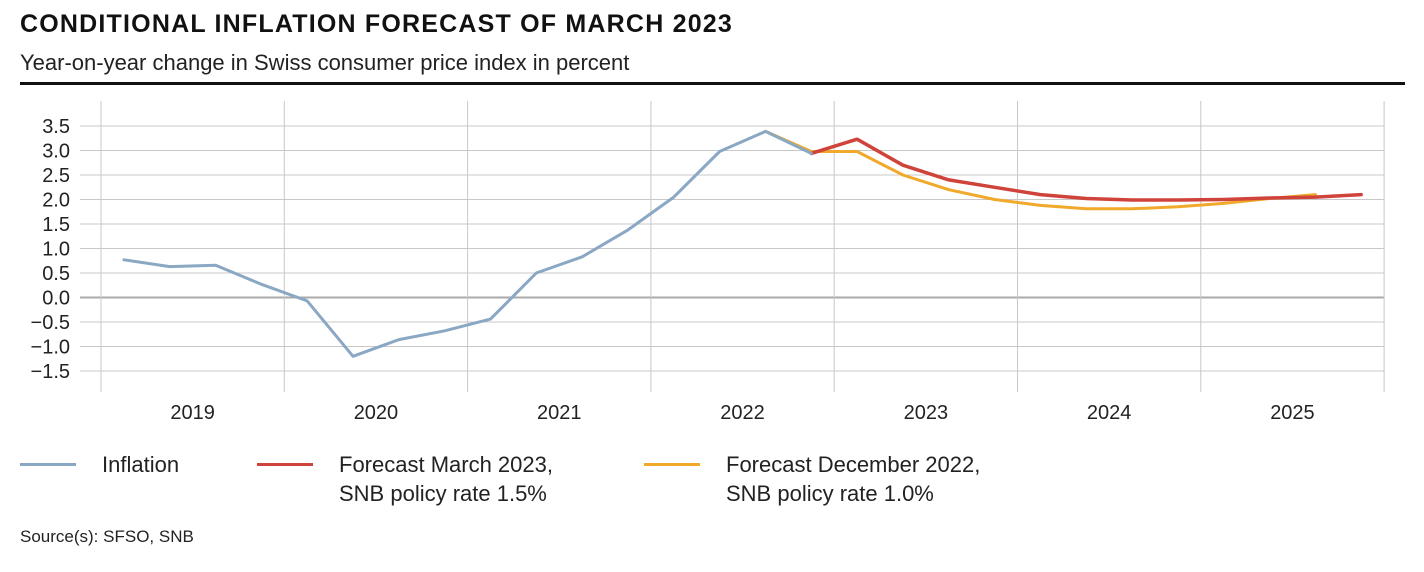  I want to click on x-tick-label: 2025, so click(1292, 413).